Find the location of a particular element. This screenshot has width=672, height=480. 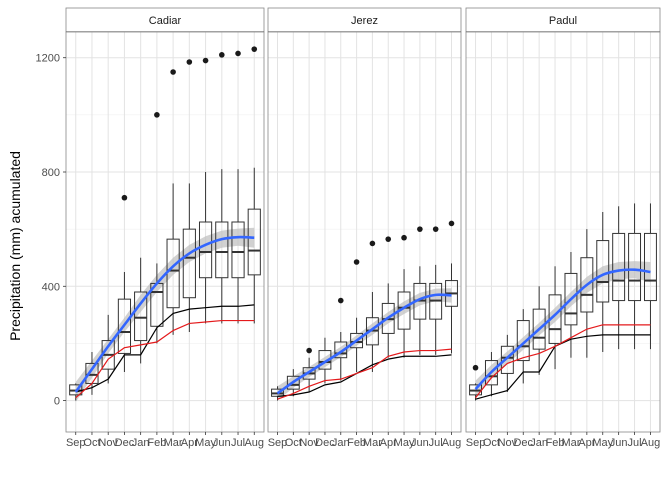

boxplot-aug is located at coordinates (254, 245).